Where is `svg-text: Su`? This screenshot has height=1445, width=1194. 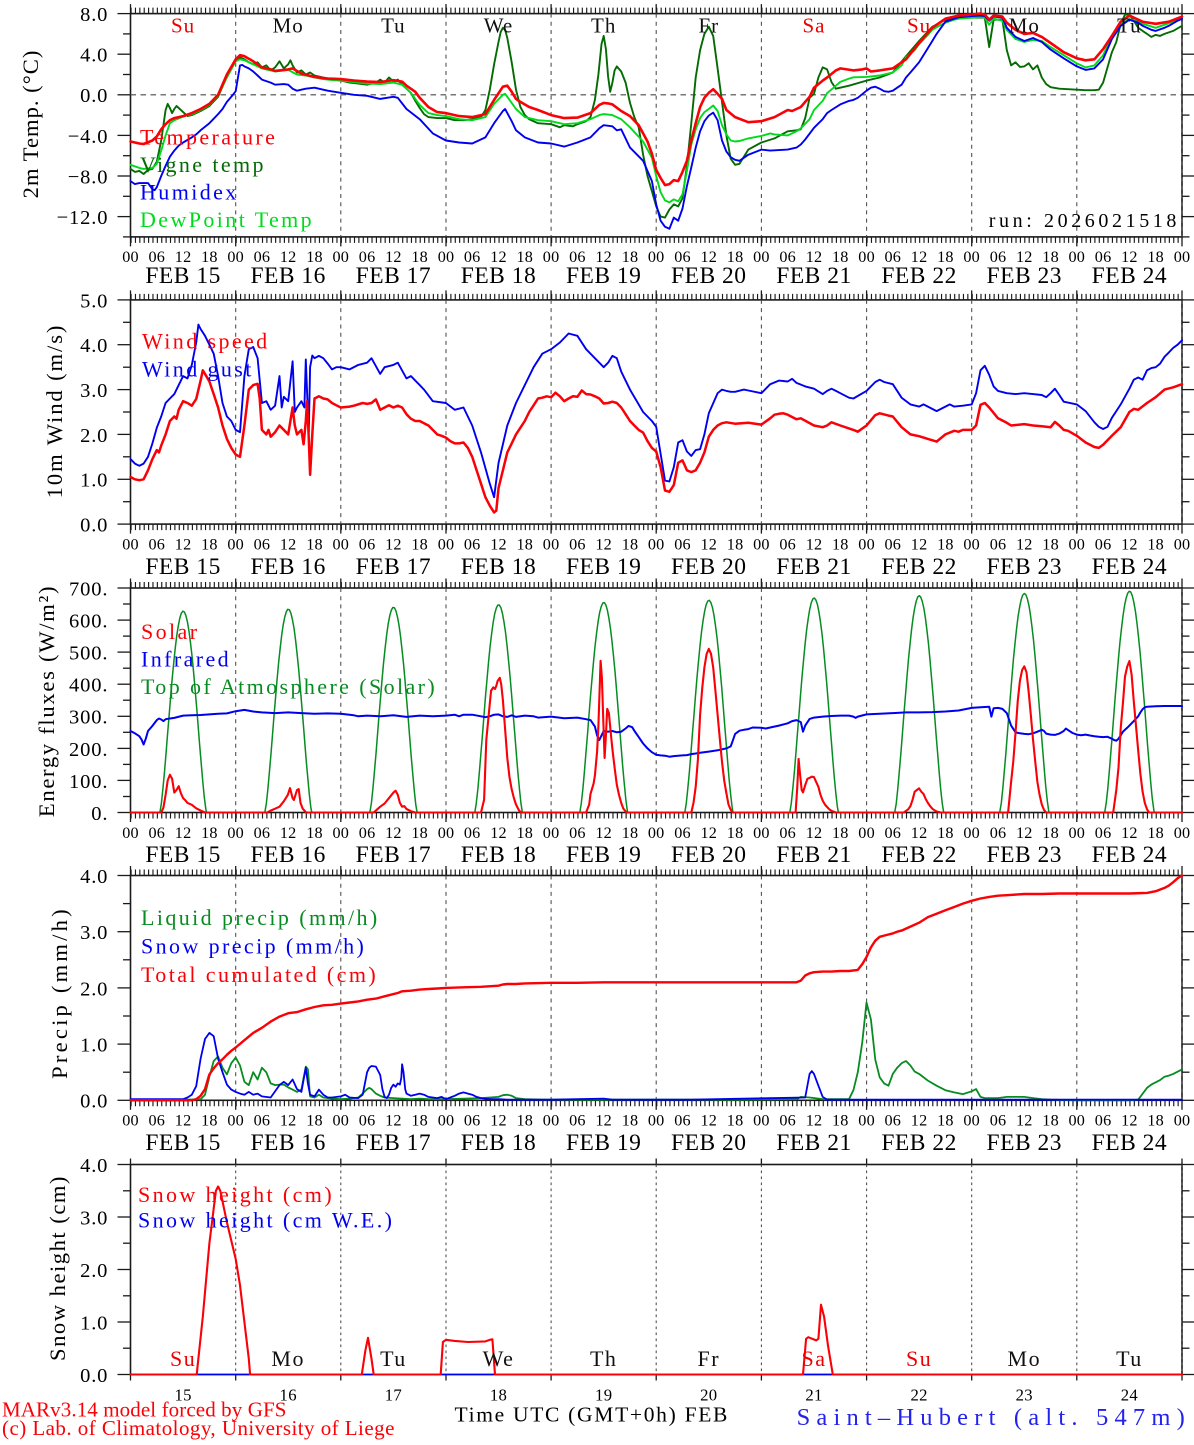 svg-text: Su is located at coordinates (919, 26).